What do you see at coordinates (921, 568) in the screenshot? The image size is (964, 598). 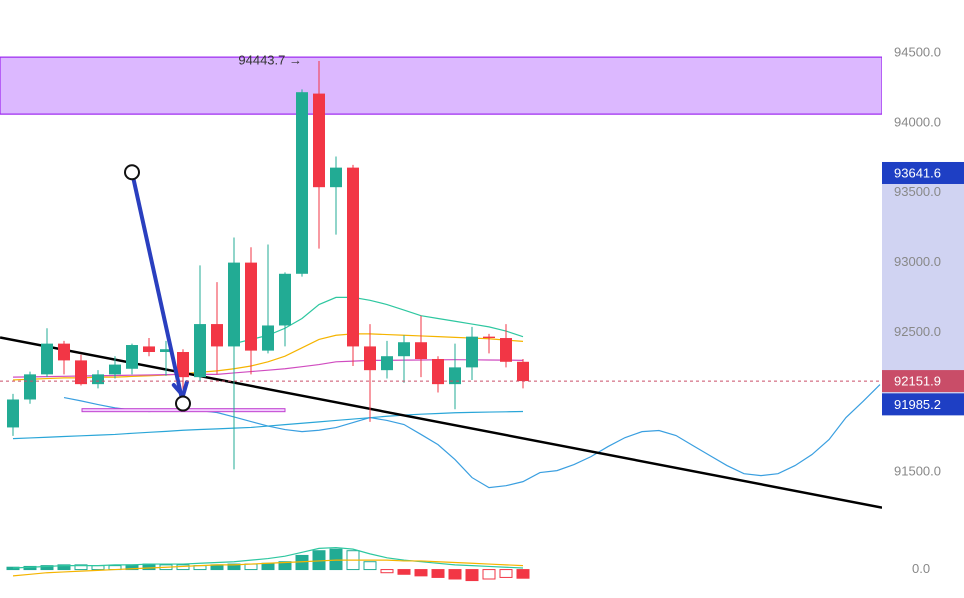 I see `y-tick-label: 0.0` at bounding box center [921, 568].